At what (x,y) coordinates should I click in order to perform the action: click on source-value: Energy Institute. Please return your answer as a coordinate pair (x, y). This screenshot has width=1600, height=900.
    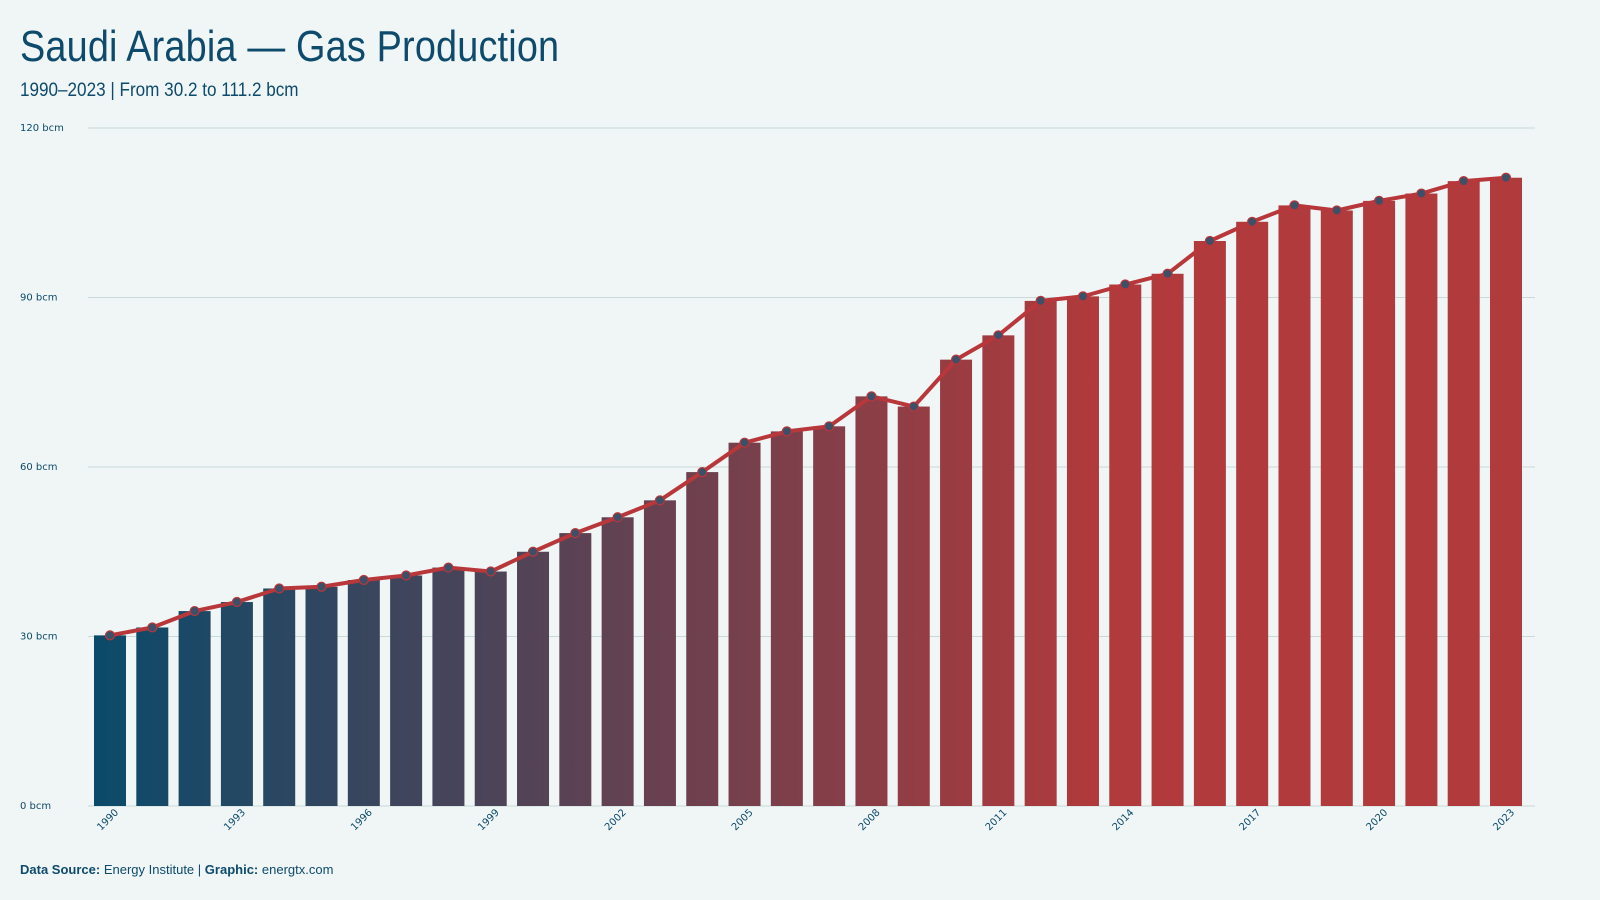
    Looking at the image, I should click on (149, 869).